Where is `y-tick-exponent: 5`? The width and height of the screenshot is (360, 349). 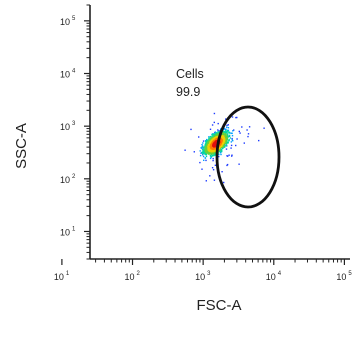 y-tick-exponent: 5 is located at coordinates (74, 19).